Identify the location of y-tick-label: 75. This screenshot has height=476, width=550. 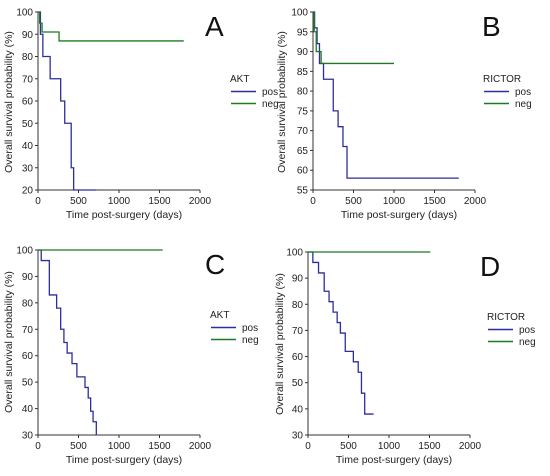
(303, 111).